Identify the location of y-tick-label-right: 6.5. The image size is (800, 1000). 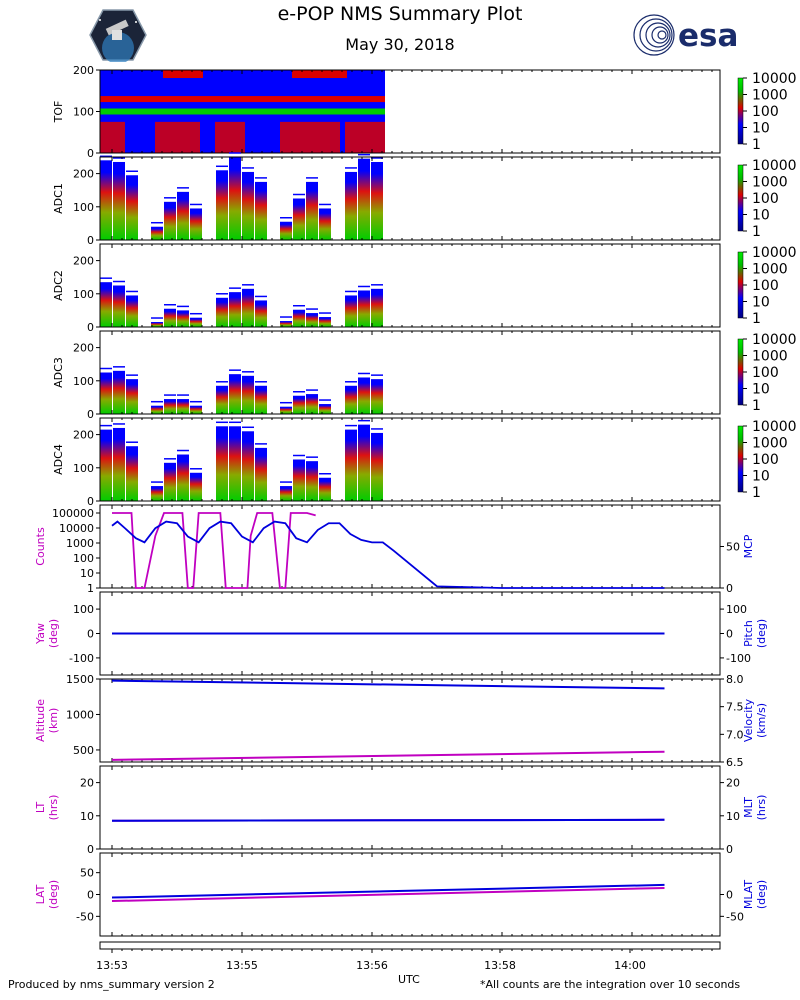
(735, 762).